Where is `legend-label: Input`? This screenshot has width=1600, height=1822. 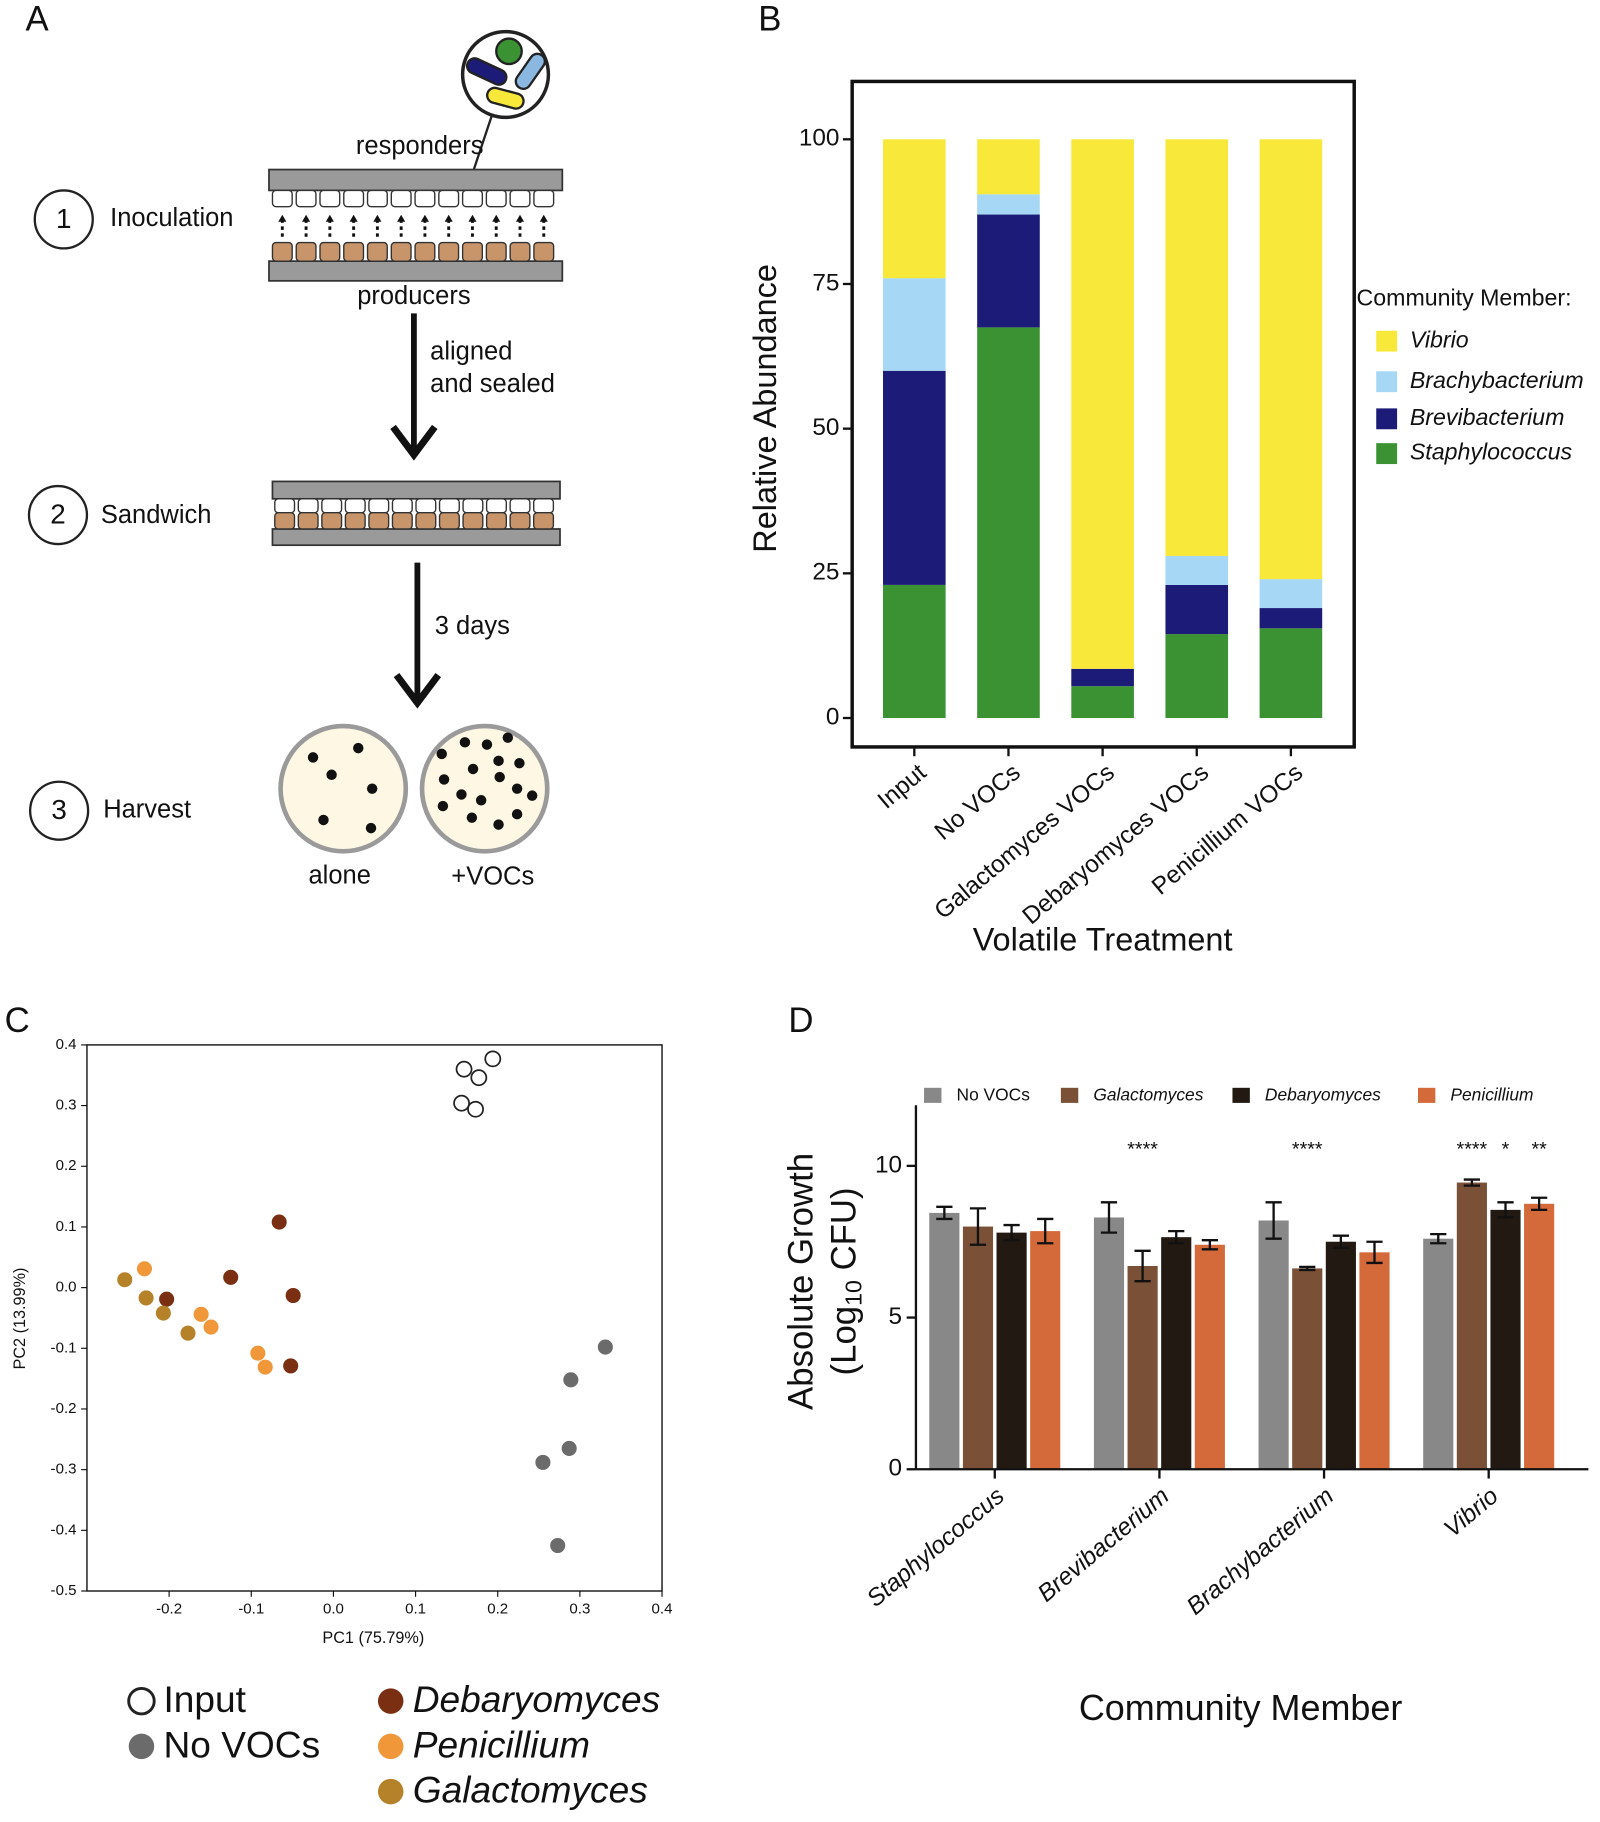
legend-label: Input is located at coordinates (204, 1699).